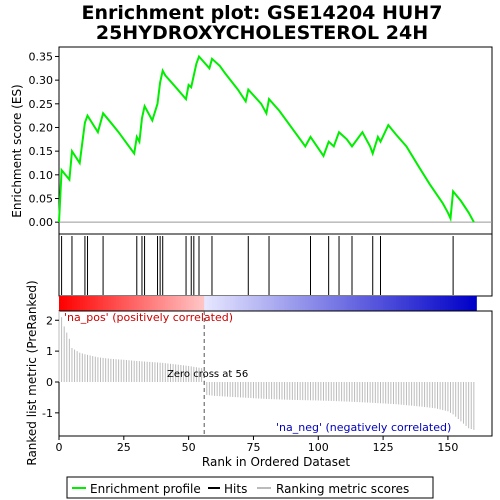 Image resolution: width=500 pixels, height=500 pixels. What do you see at coordinates (41, 104) in the screenshot?
I see `es-y-tick-label: 0.25` at bounding box center [41, 104].